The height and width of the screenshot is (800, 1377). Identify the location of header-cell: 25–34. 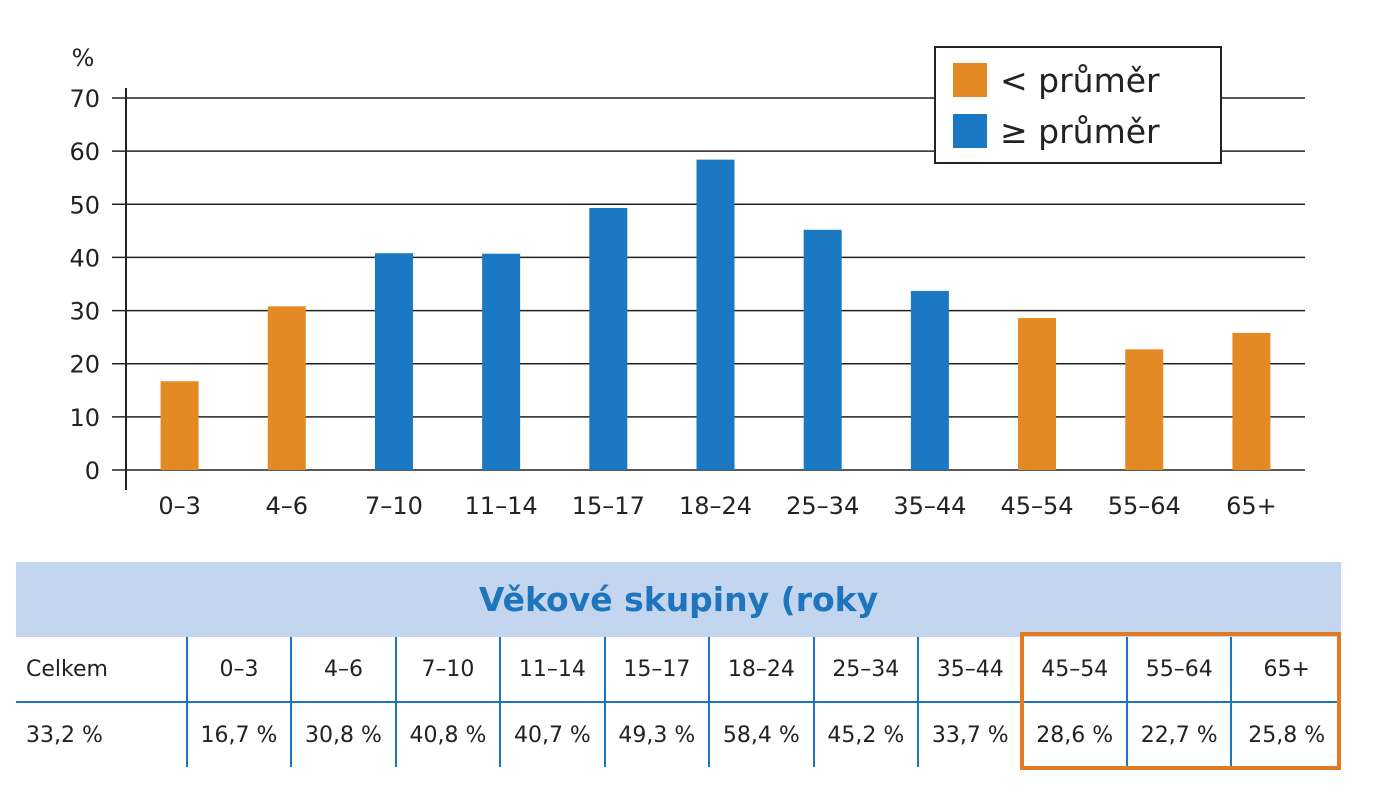
(865, 670).